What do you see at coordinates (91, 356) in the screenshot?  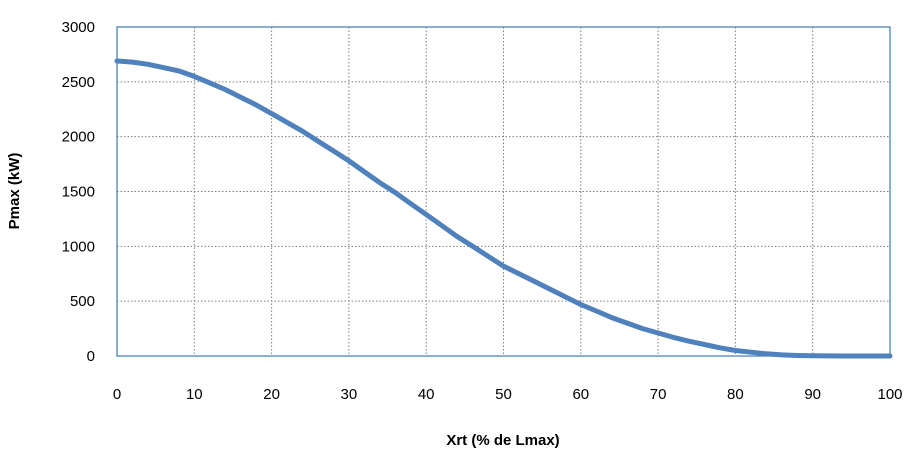 I see `y-tick-label: 0` at bounding box center [91, 356].